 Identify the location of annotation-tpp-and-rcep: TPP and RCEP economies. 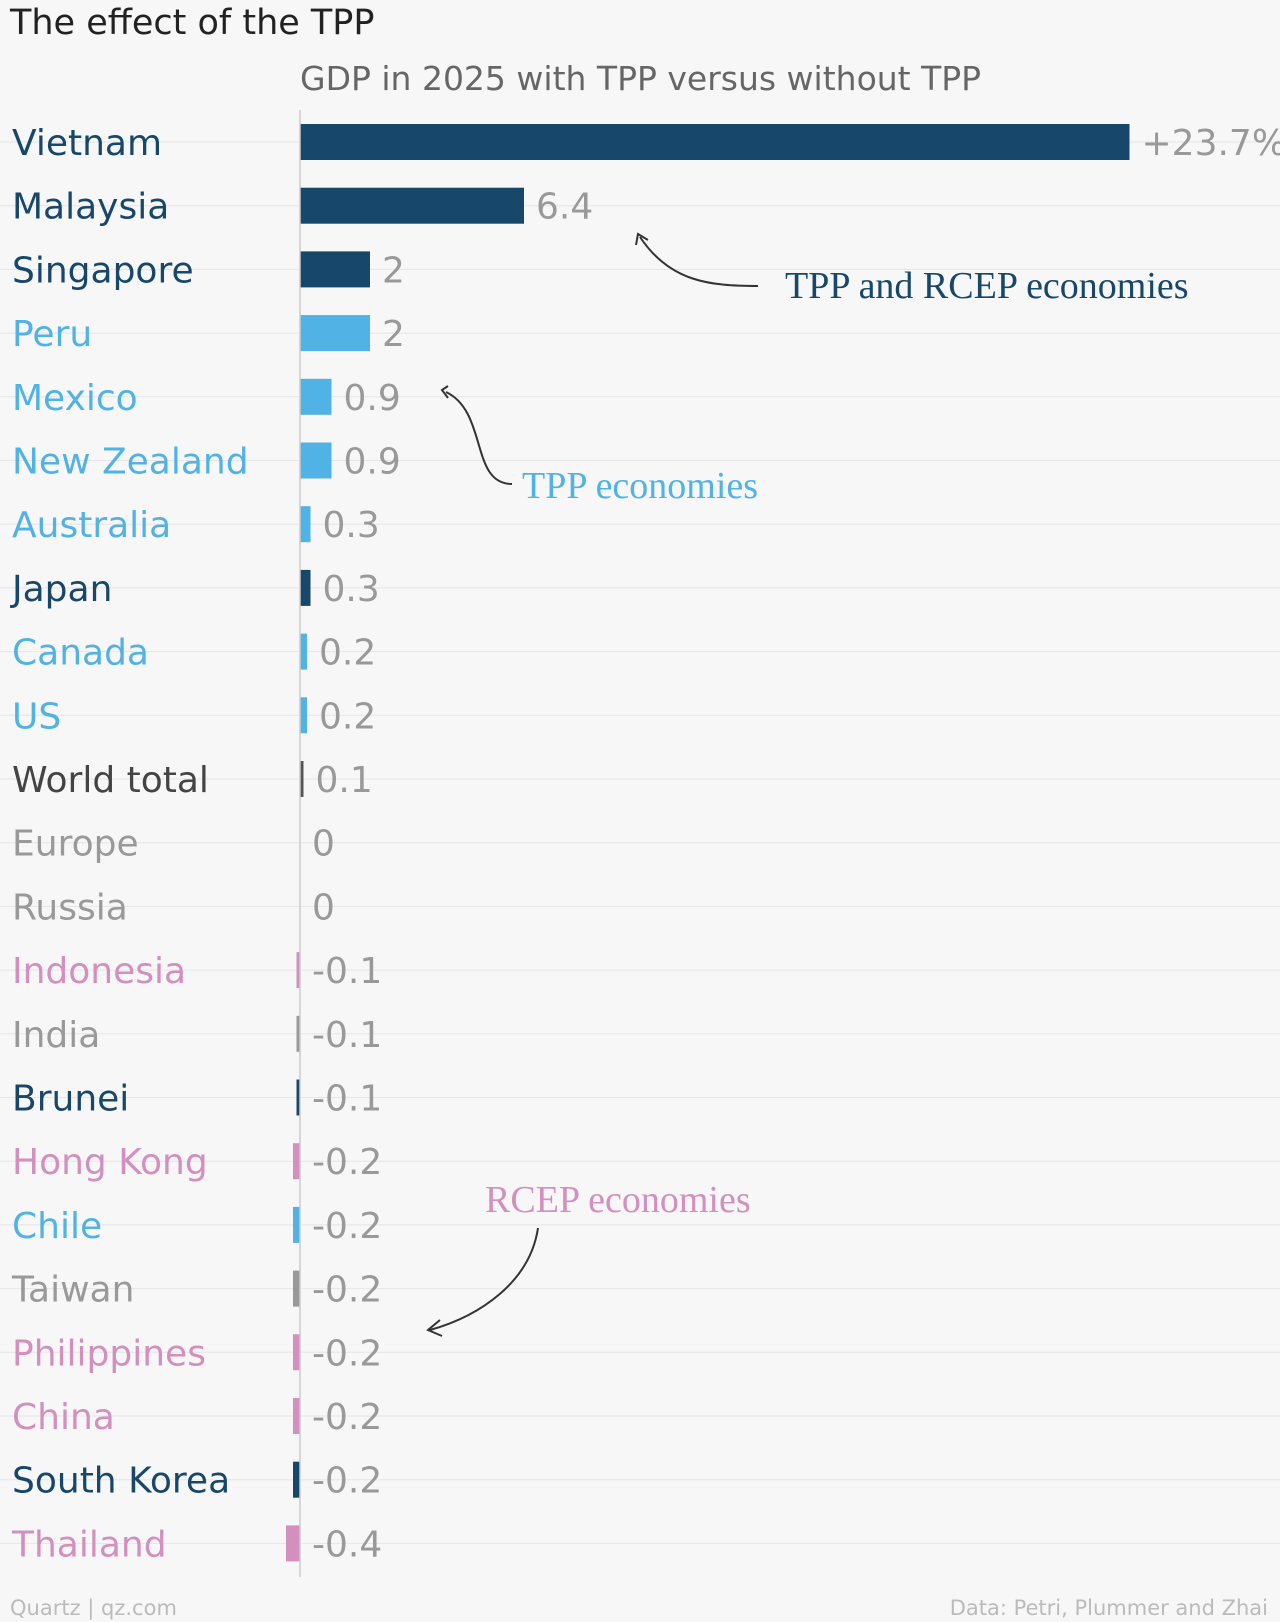
(987, 286).